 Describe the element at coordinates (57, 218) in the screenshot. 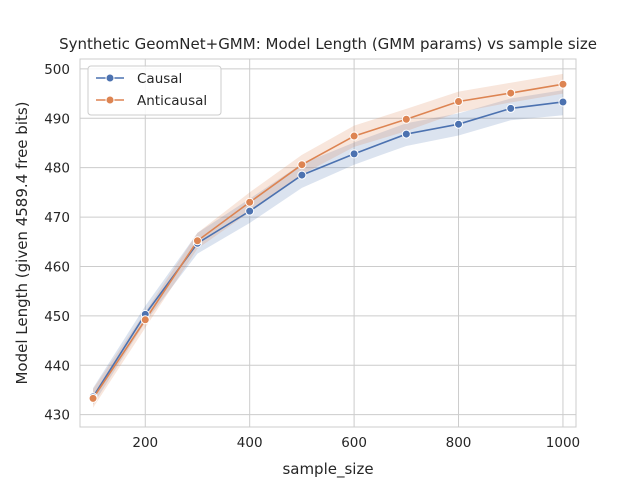

I see `y-tick-label: 470` at that location.